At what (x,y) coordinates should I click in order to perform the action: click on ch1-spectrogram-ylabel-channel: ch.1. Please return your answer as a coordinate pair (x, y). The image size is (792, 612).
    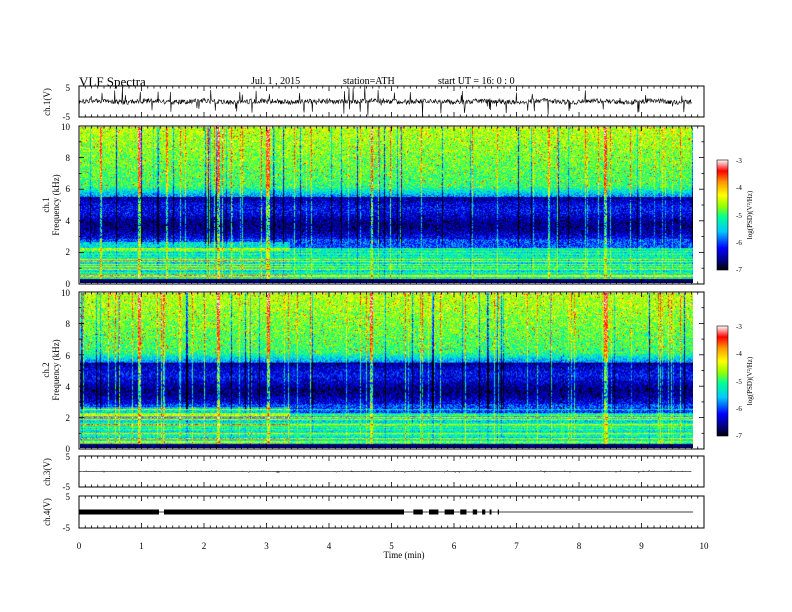
    Looking at the image, I should click on (46, 204).